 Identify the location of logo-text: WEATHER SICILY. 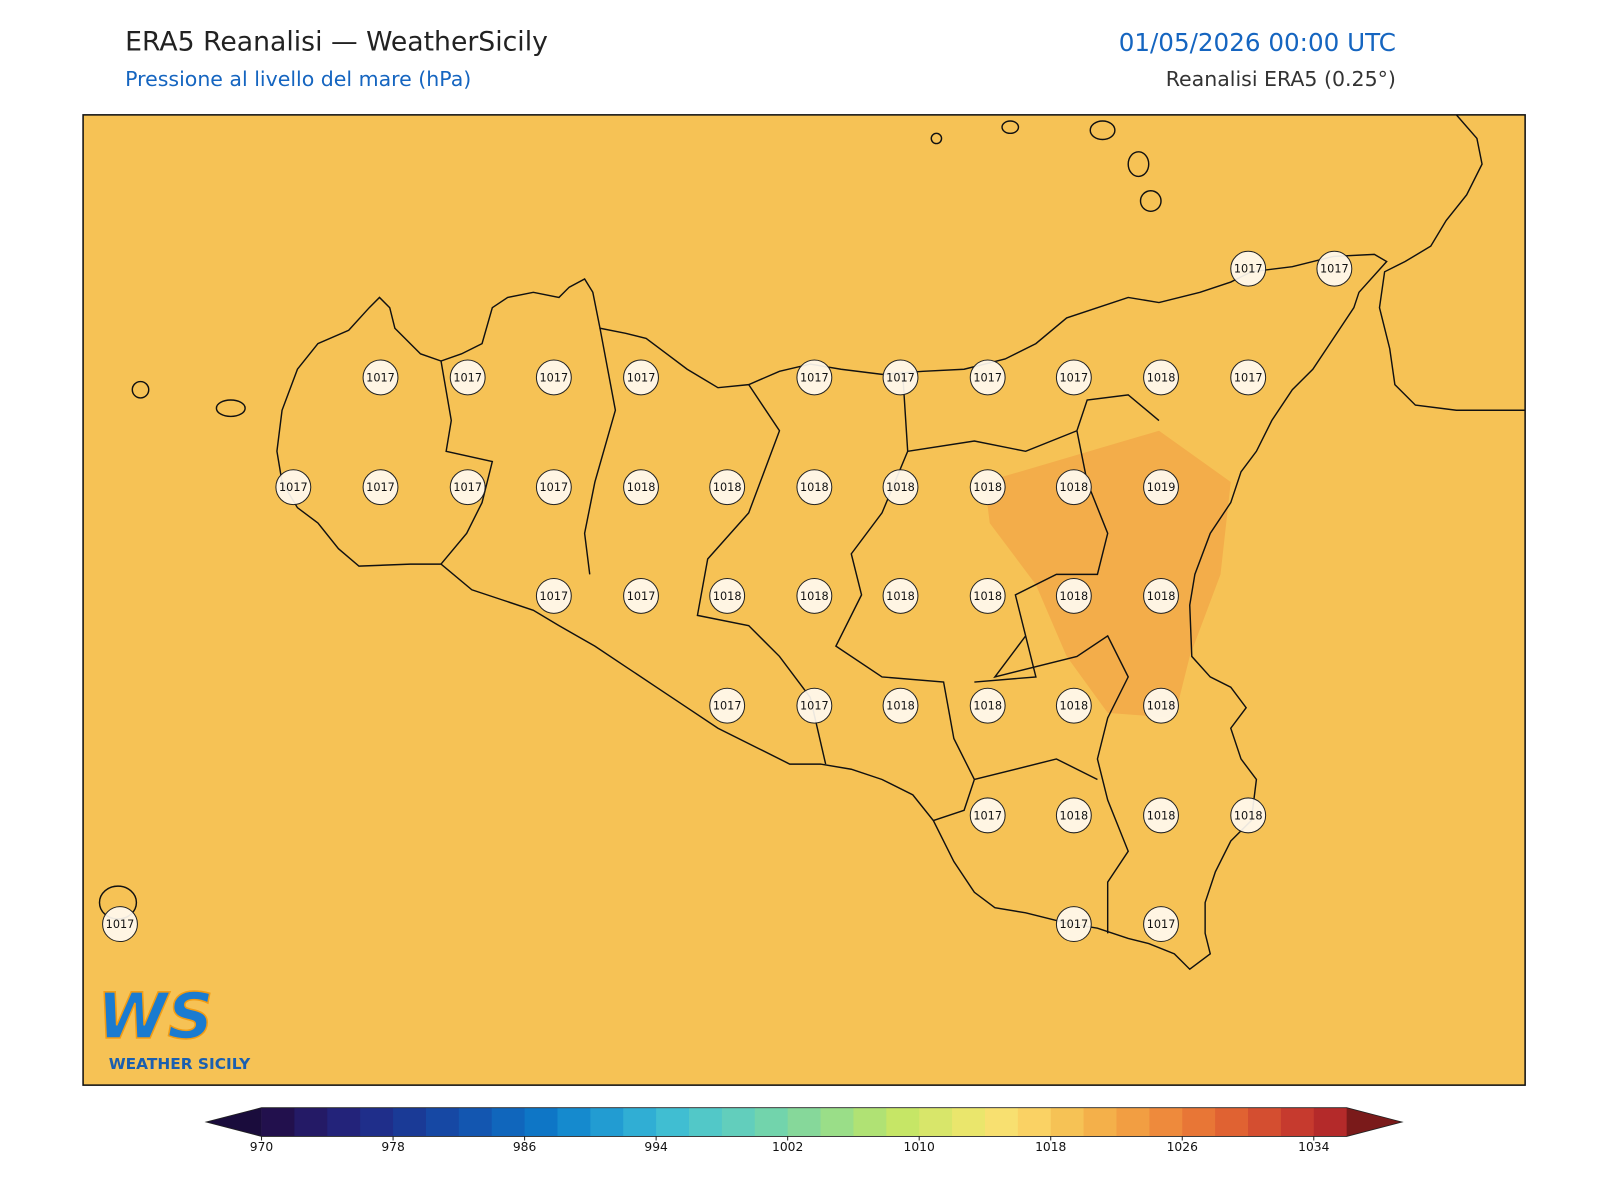
(180, 1064).